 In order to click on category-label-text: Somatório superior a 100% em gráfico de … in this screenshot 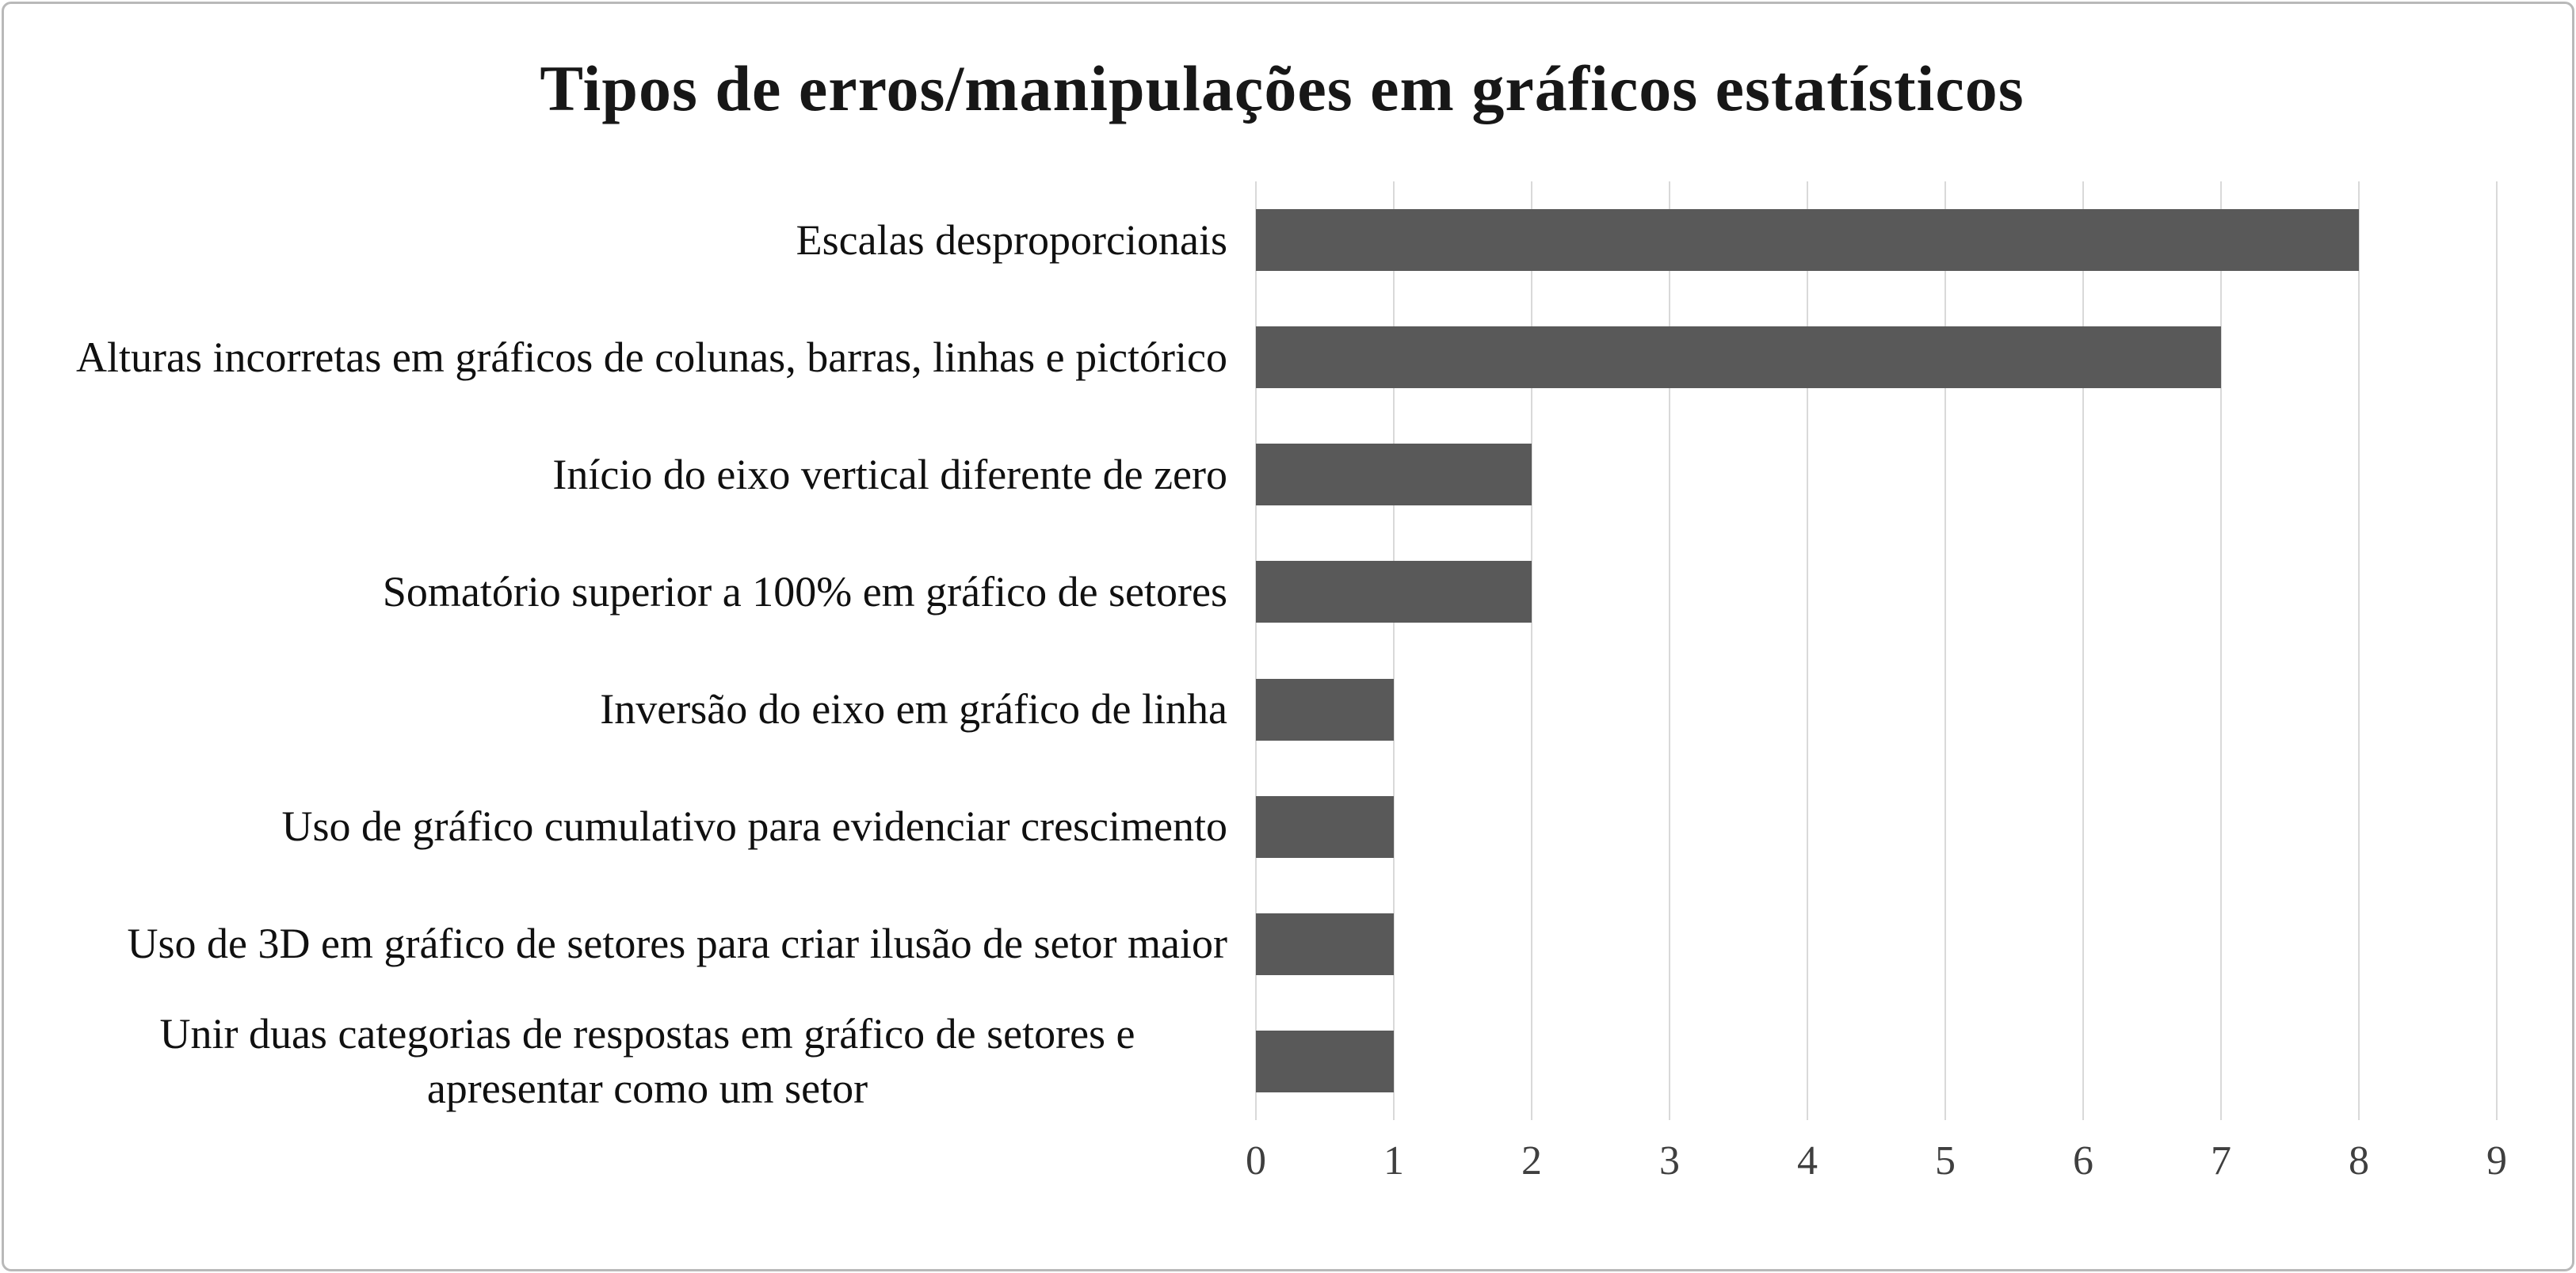, I will do `click(804, 591)`.